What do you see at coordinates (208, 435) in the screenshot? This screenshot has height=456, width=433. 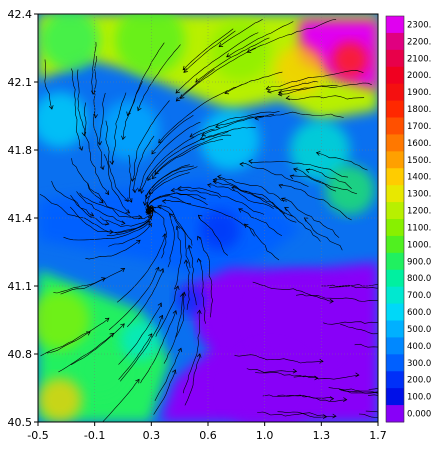 I see `x-tick-label: 0.6` at bounding box center [208, 435].